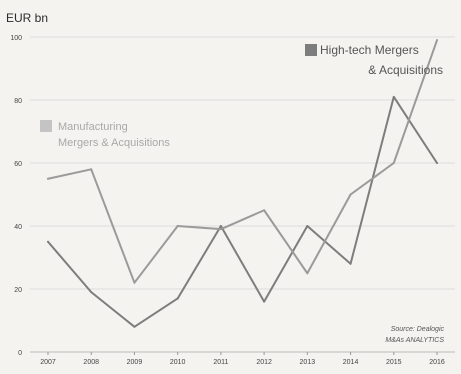 Image resolution: width=461 pixels, height=374 pixels. Describe the element at coordinates (369, 50) in the screenshot. I see `legend-label-high-tech-line1: High-tech Mergers` at that location.